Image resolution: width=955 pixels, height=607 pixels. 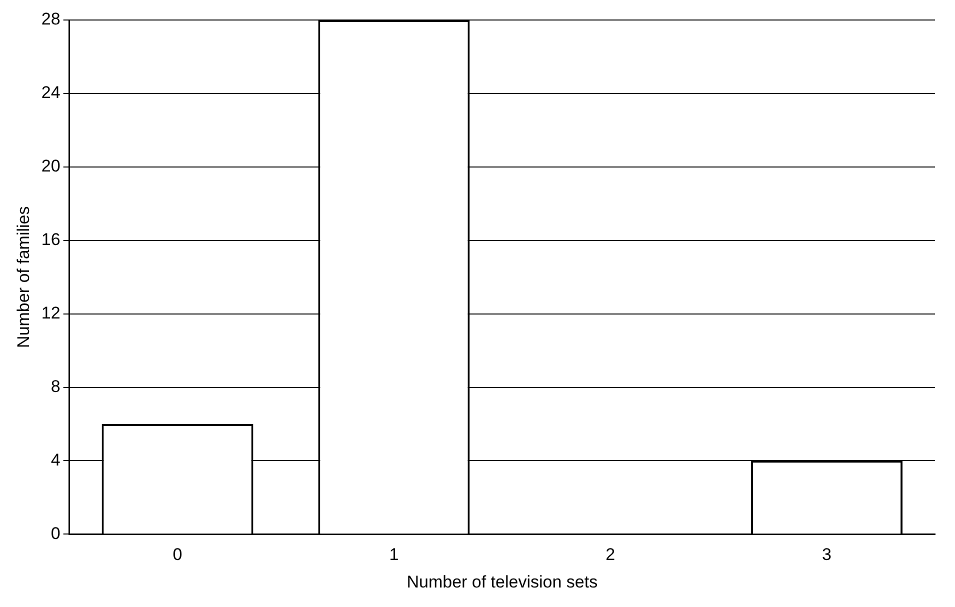 I want to click on x-tick-label: 3, so click(x=827, y=554).